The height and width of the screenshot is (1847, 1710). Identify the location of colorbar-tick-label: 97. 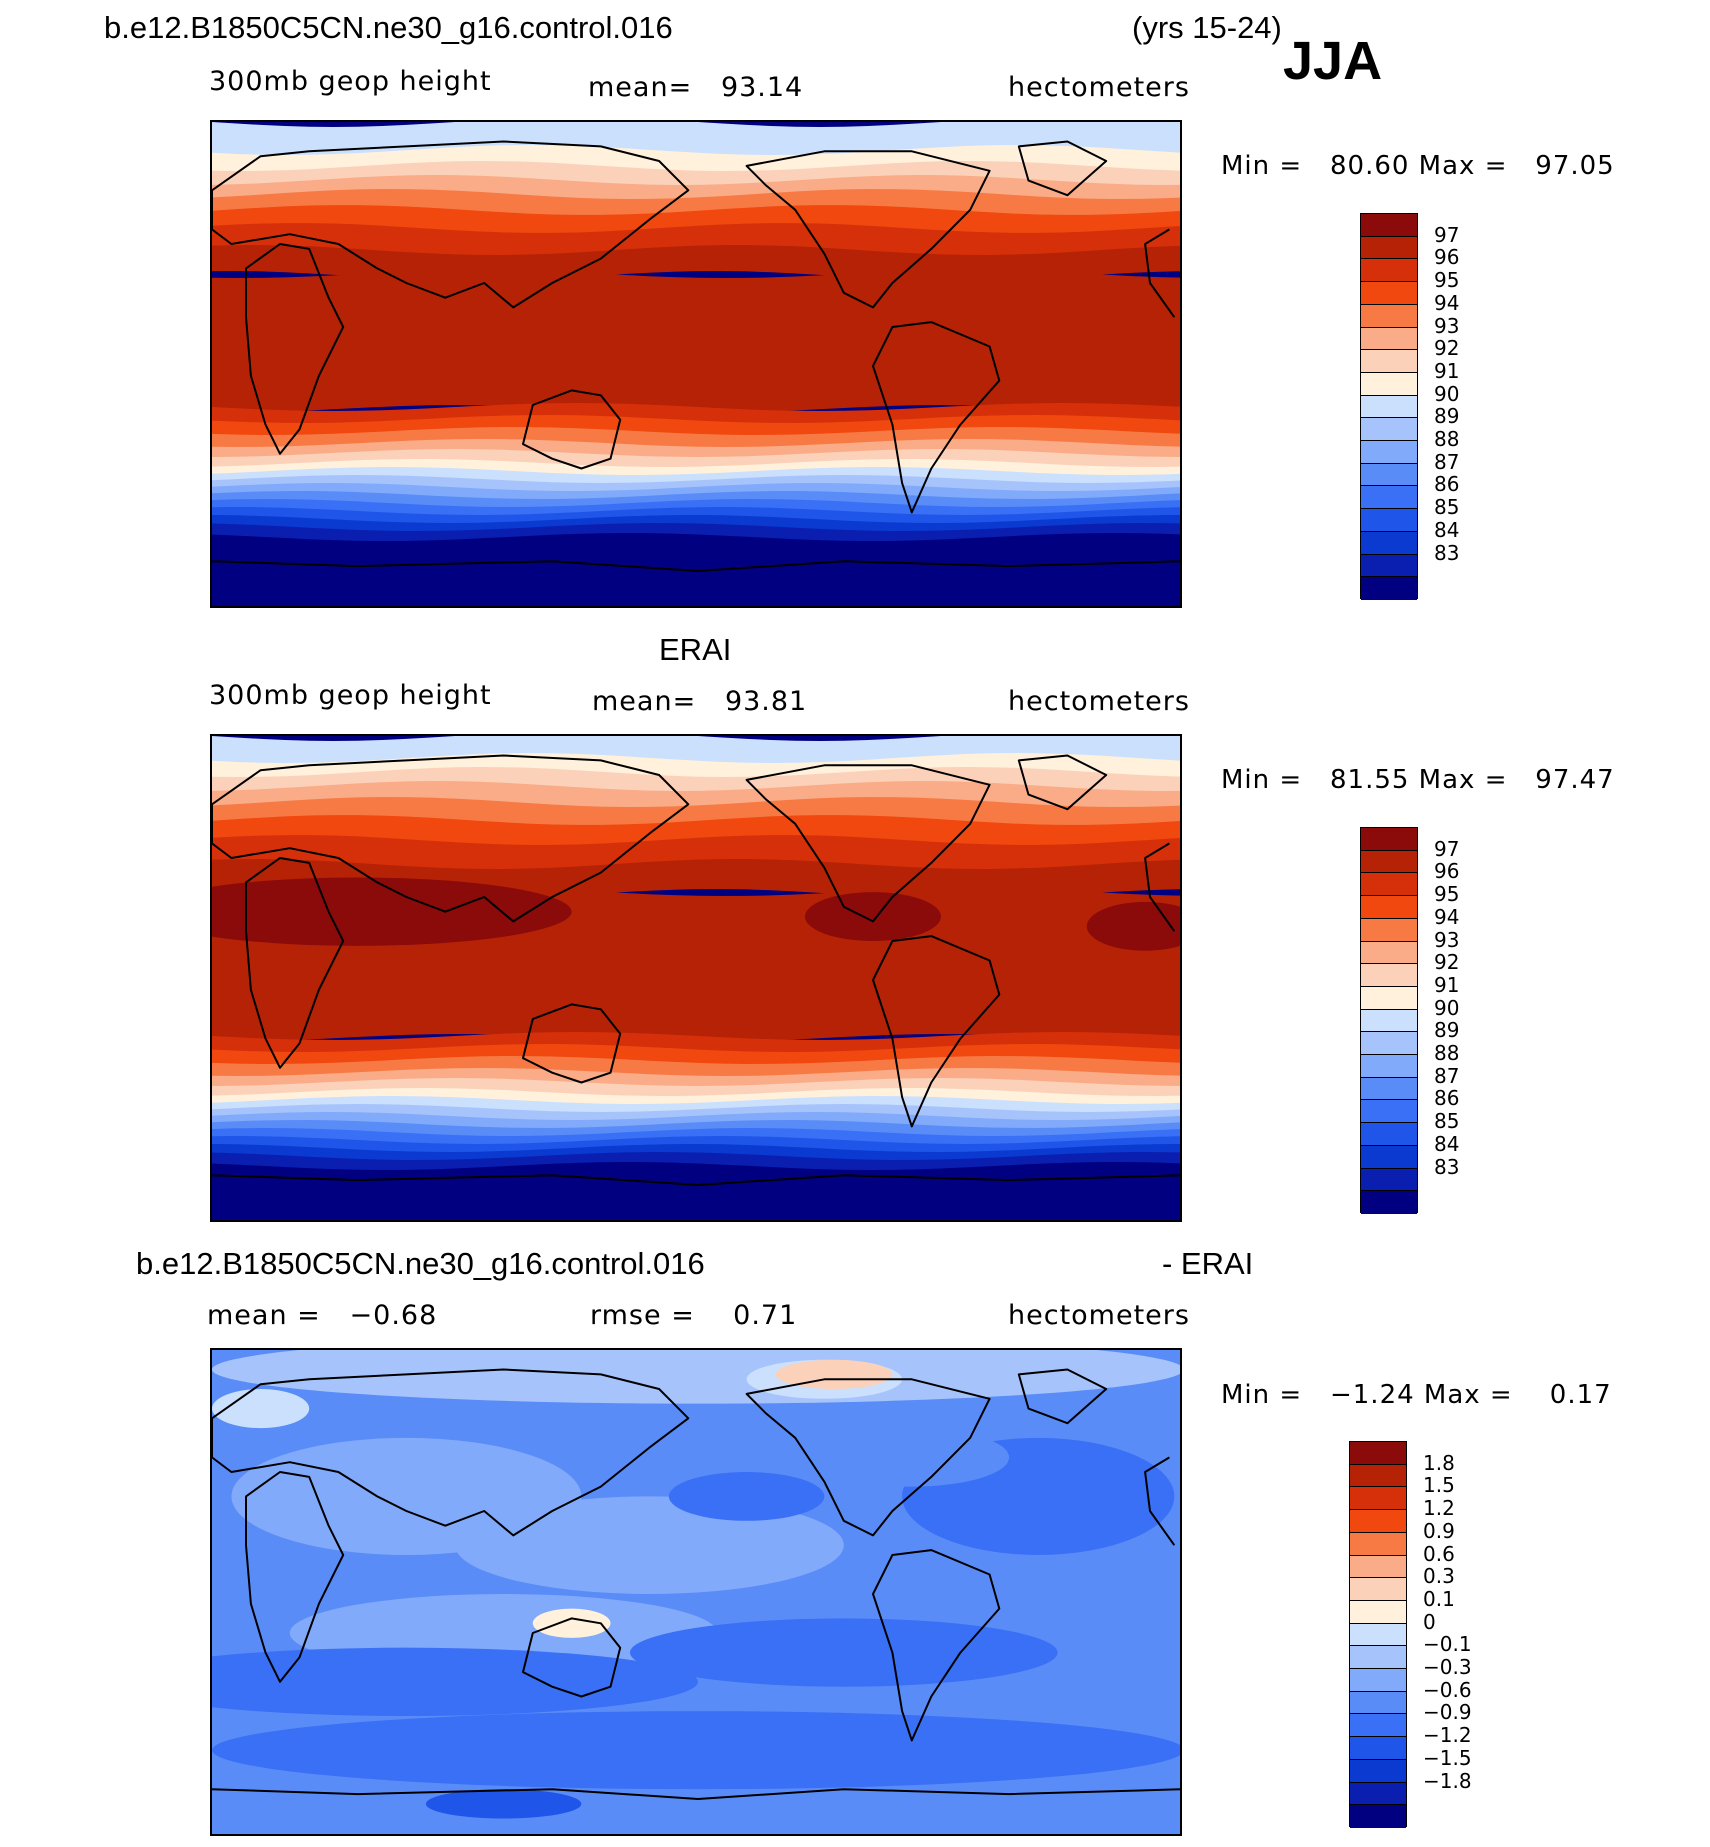
(1447, 234).